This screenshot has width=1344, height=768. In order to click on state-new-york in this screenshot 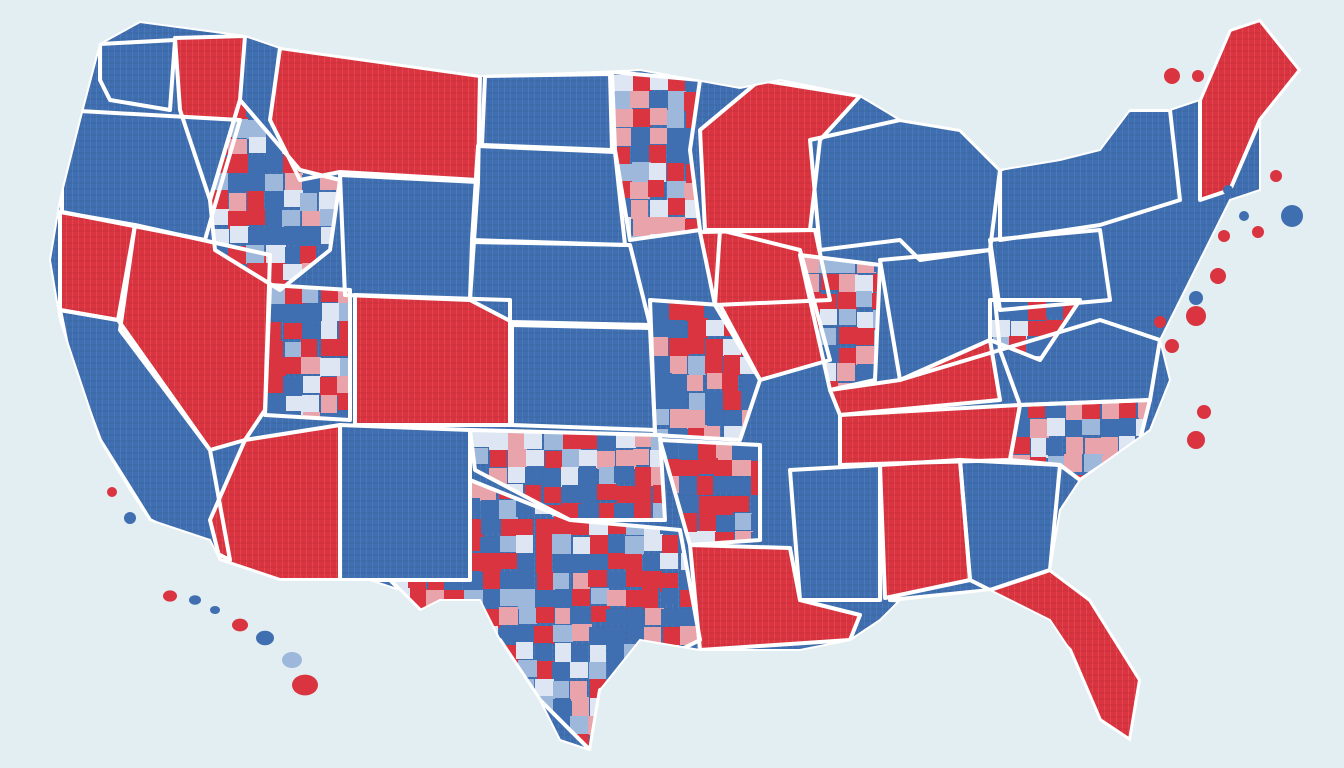, I will do `click(1090, 175)`.